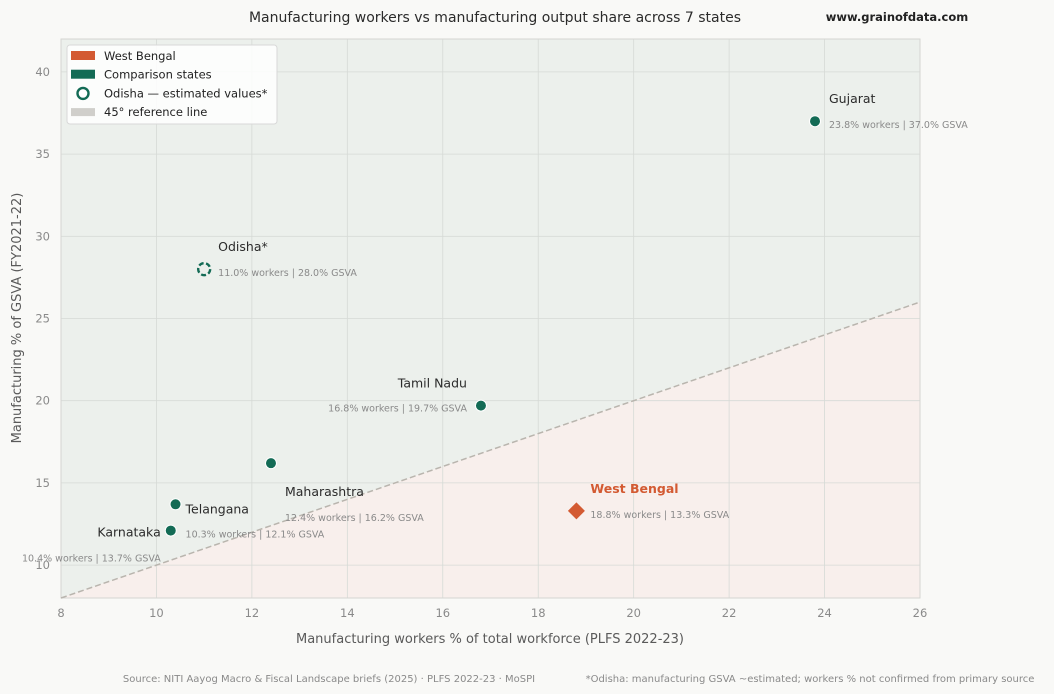 The image size is (1054, 694). What do you see at coordinates (42, 236) in the screenshot?
I see `y-tick-label: 30` at bounding box center [42, 236].